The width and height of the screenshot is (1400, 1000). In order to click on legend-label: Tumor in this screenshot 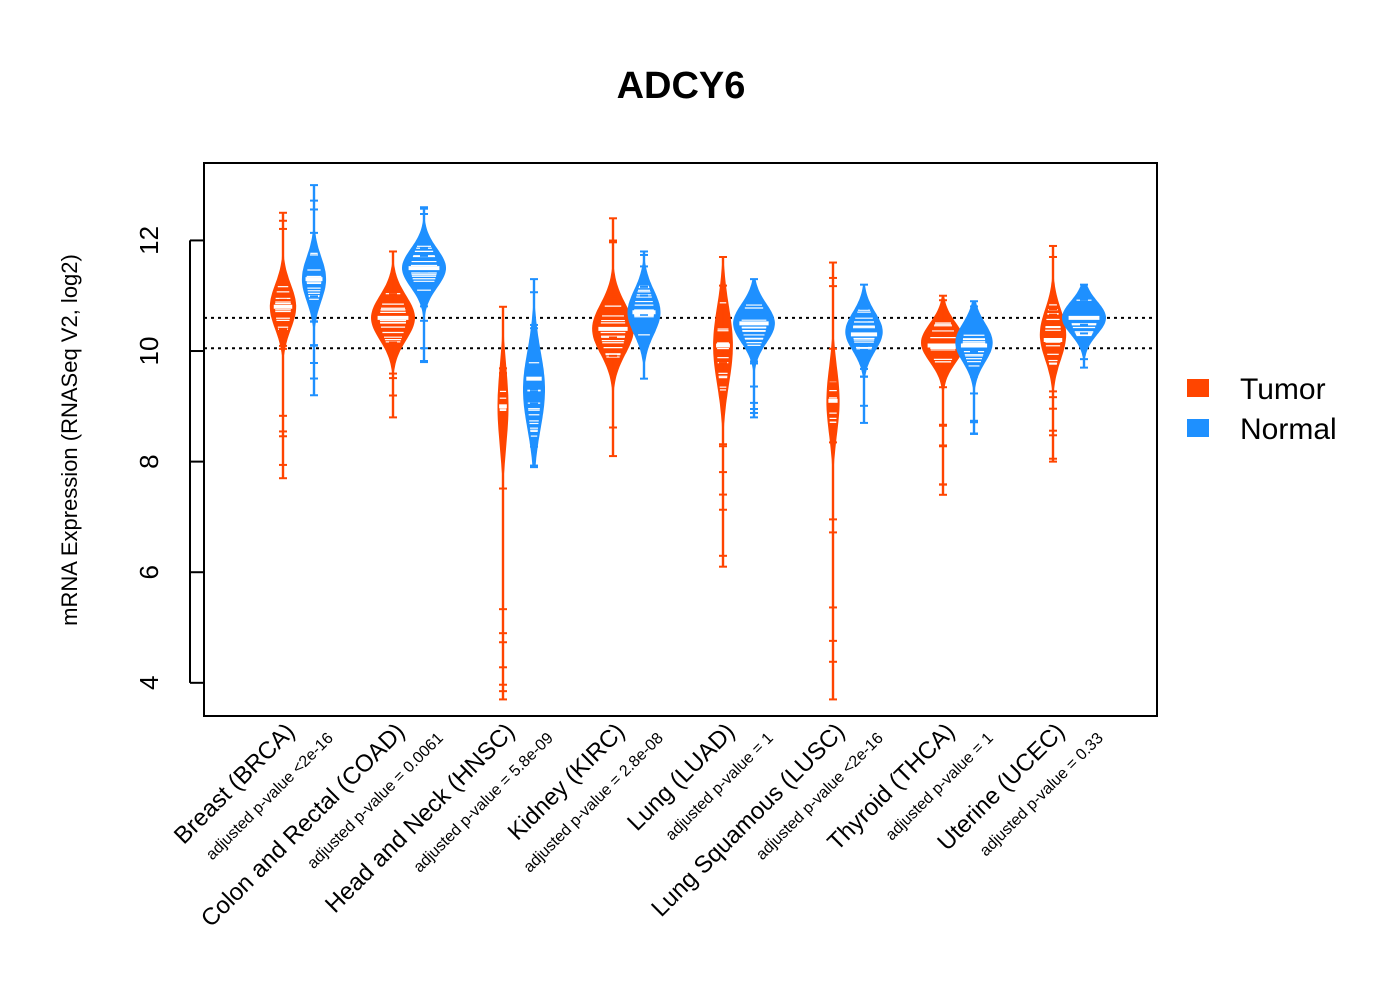, I will do `click(1283, 389)`.